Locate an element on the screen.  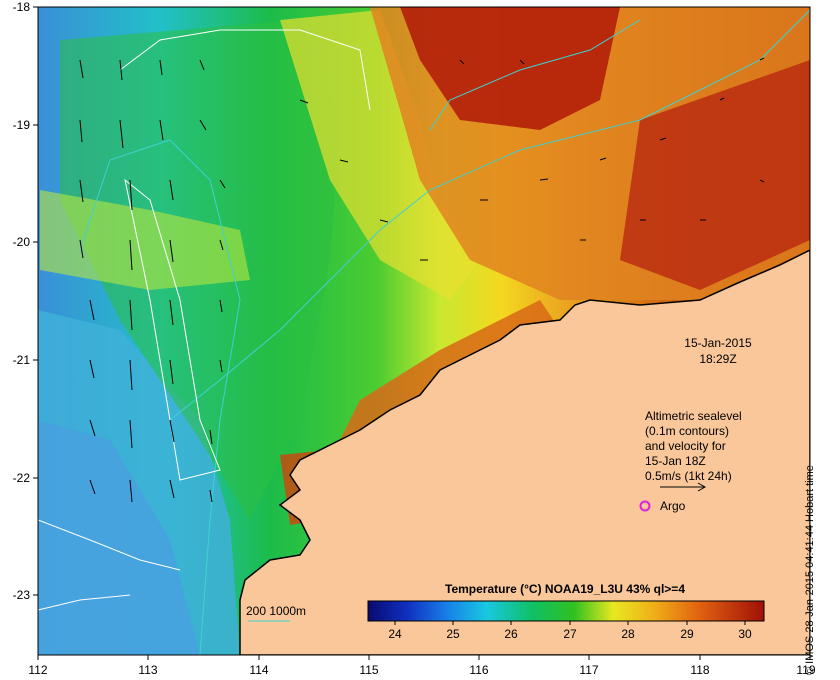
colorbar-tick-label: 27 is located at coordinates (570, 634).